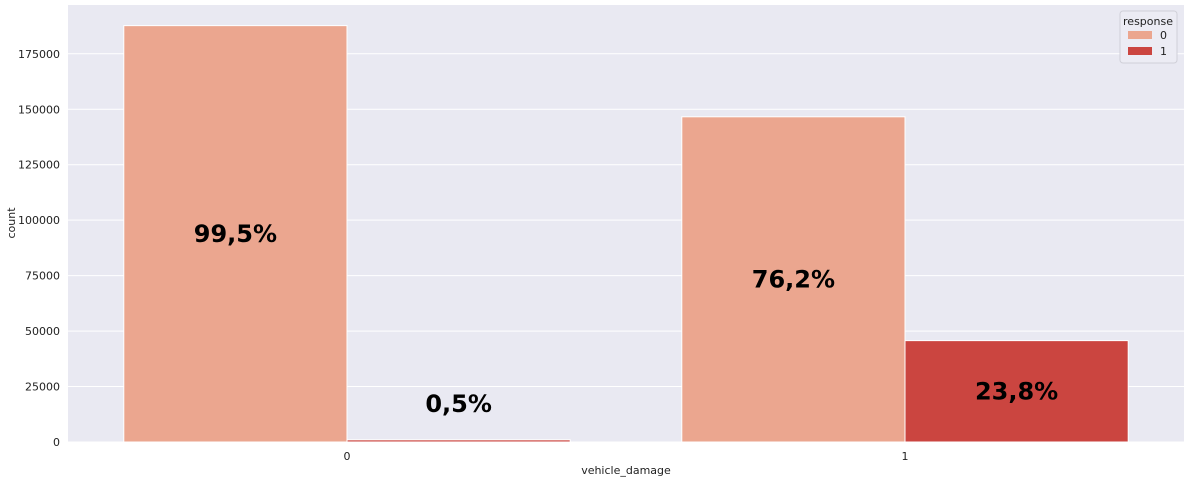 This screenshot has height=482, width=1190. I want to click on bar-percent-label: 23,8%, so click(1016, 391).